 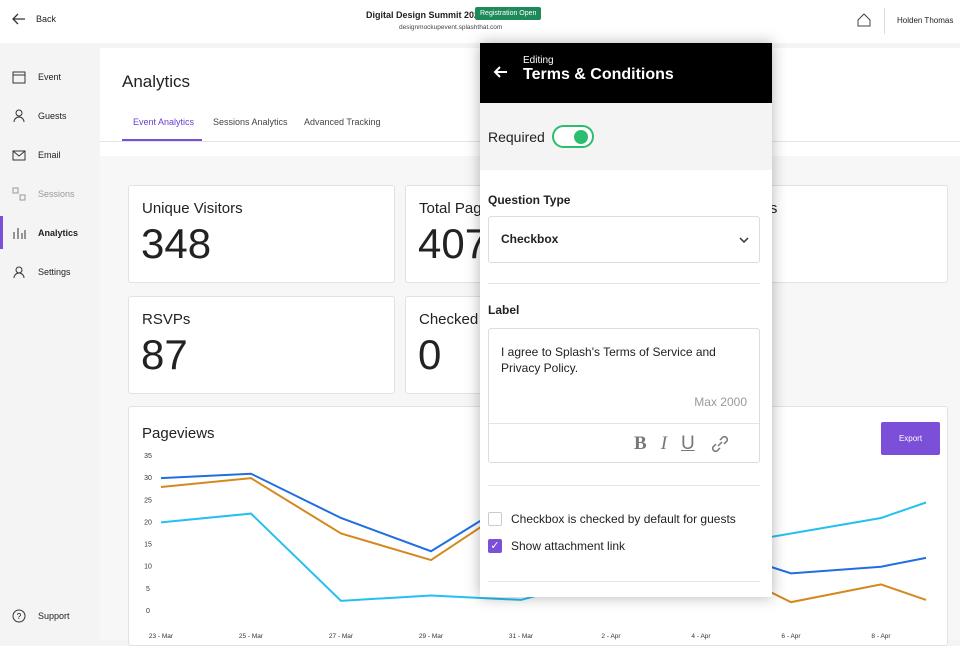 I want to click on x-tick-label: 27 - Mar, so click(x=341, y=636).